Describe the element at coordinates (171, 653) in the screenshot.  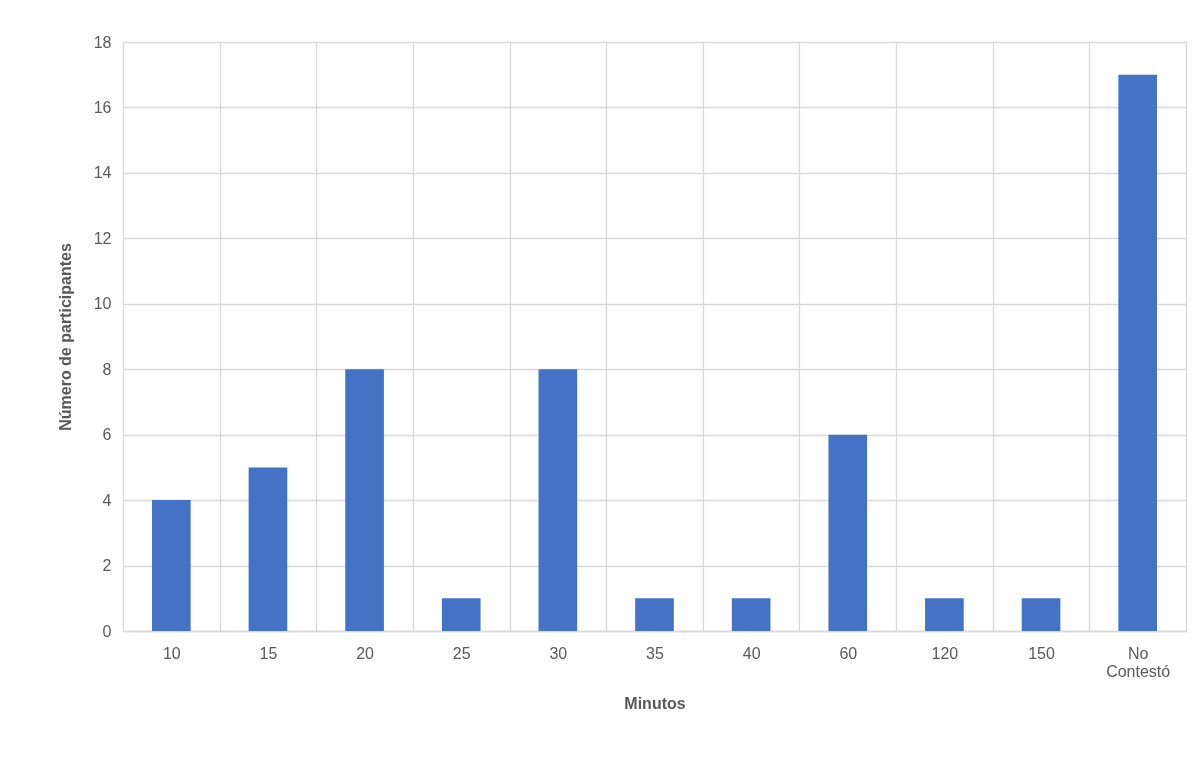
I see `x-tick-label: 10` at that location.